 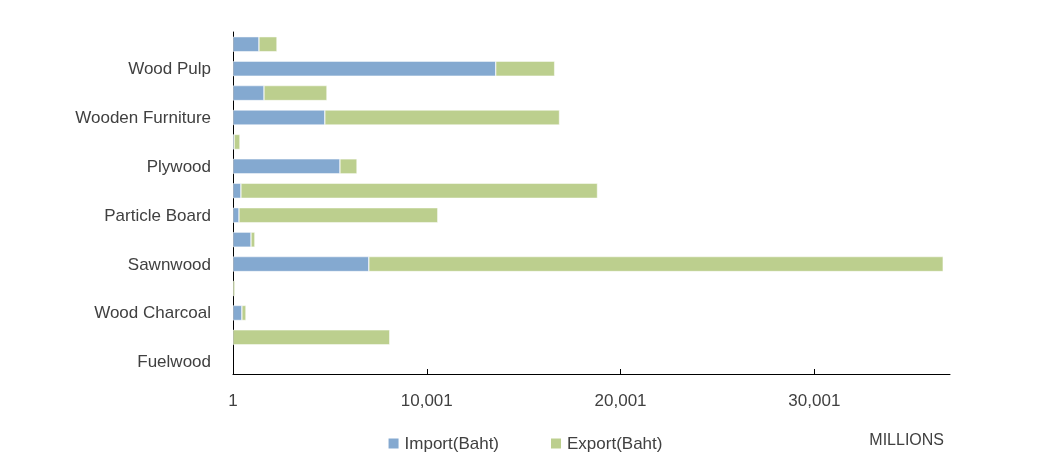 What do you see at coordinates (157, 215) in the screenshot?
I see `y-tick-label: Particle Board` at bounding box center [157, 215].